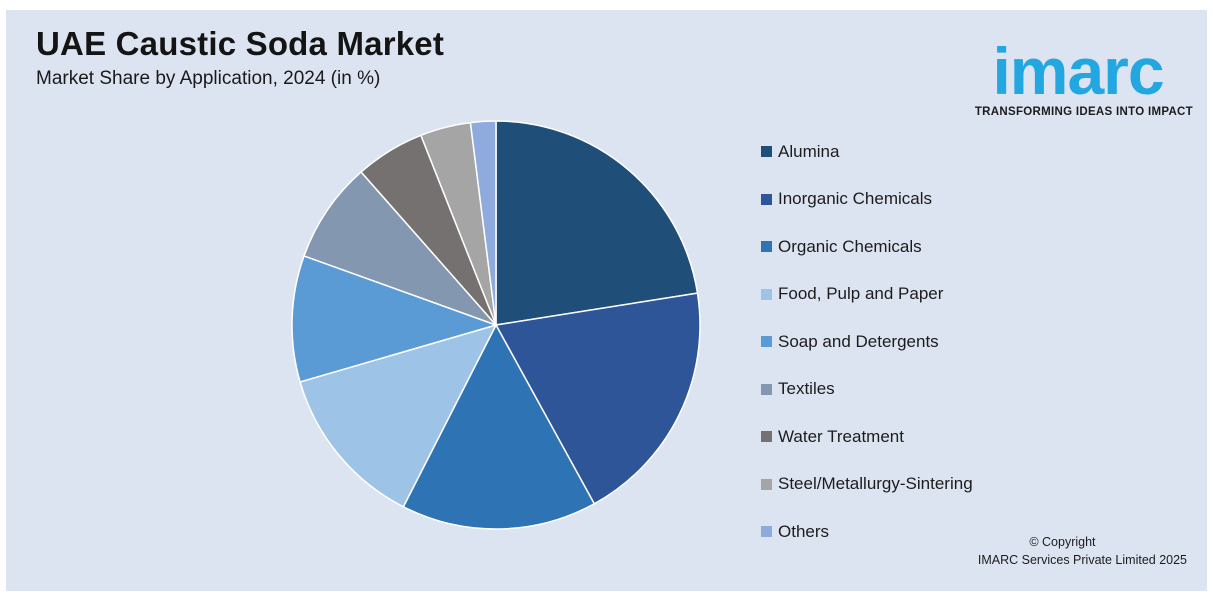 The image size is (1213, 599). I want to click on imarc-logo: imarc TRANSFORMING IDEAS INTO IMPACT, so click(1078, 72).